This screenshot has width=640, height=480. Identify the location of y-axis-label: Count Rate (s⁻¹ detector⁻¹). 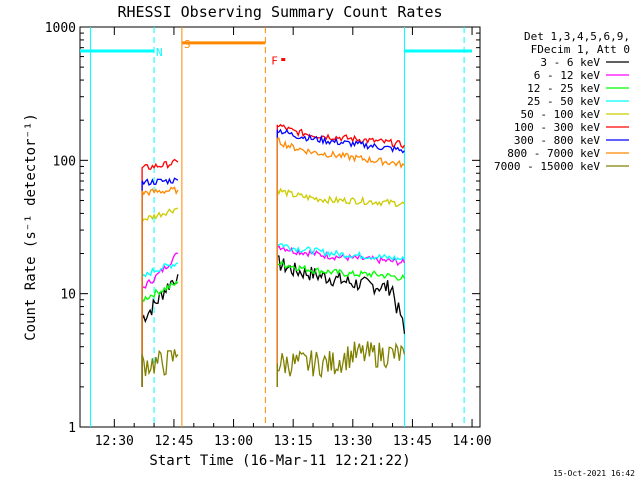
(31, 227).